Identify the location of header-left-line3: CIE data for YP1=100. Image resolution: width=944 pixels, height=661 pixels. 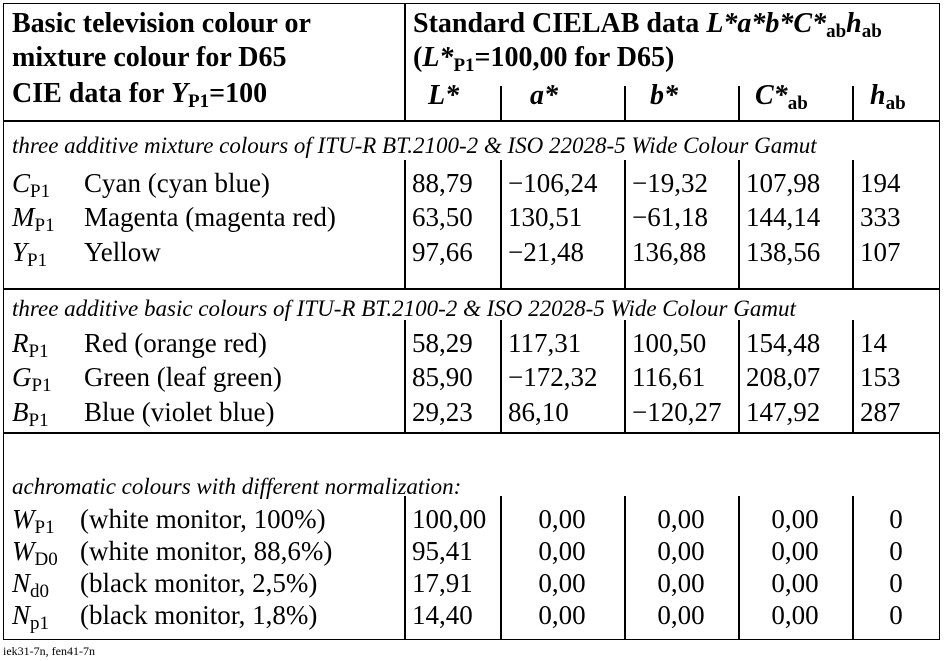
(140, 95).